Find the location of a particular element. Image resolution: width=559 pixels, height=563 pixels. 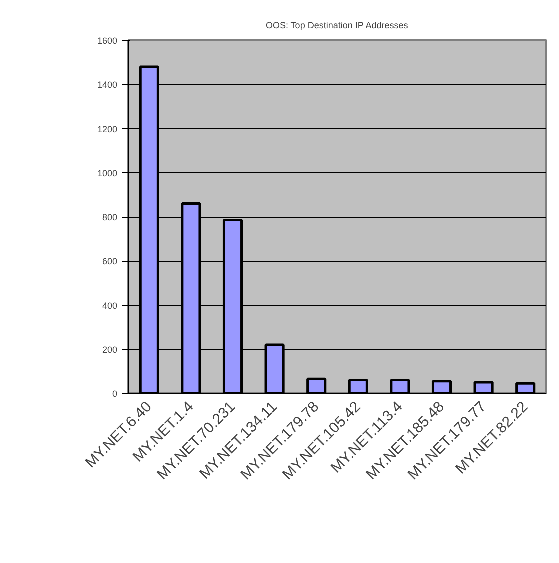

y-tick-label: 1000 is located at coordinates (107, 173).